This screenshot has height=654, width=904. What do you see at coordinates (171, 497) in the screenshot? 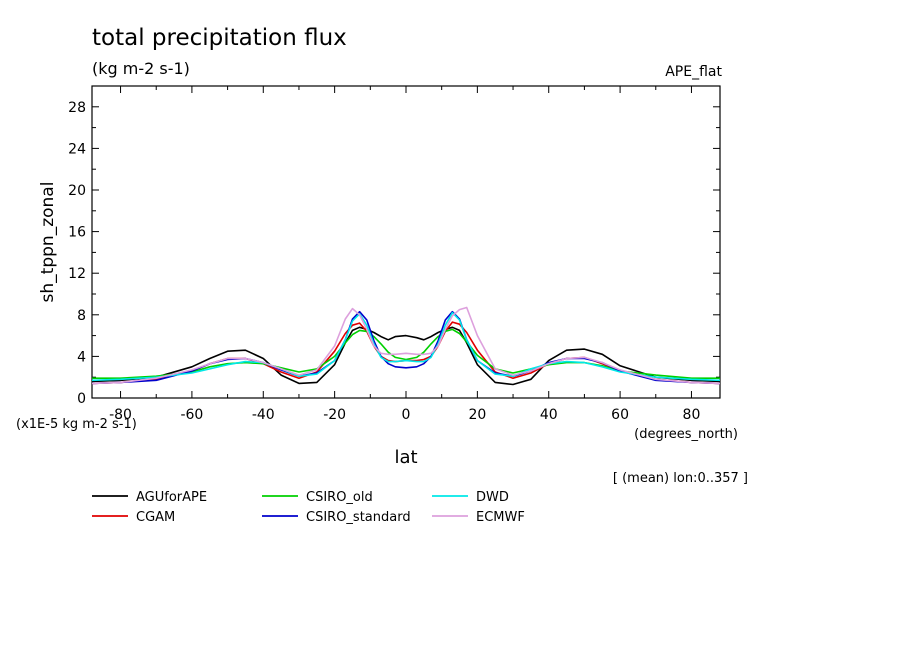
I see `legend-label: AGUforAPE` at bounding box center [171, 497].